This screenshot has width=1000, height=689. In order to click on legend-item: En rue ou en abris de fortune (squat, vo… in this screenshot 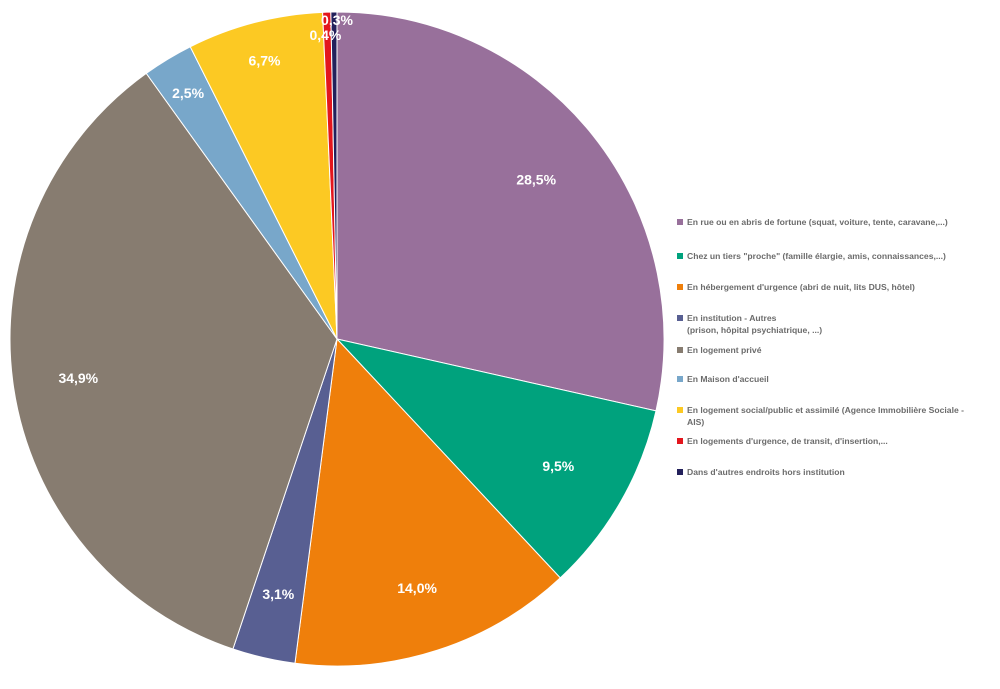, I will do `click(812, 222)`.